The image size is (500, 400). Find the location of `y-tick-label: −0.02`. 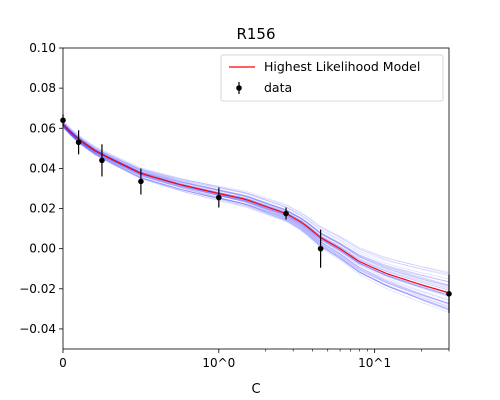

y-tick-label: −0.02 is located at coordinates (37, 289).